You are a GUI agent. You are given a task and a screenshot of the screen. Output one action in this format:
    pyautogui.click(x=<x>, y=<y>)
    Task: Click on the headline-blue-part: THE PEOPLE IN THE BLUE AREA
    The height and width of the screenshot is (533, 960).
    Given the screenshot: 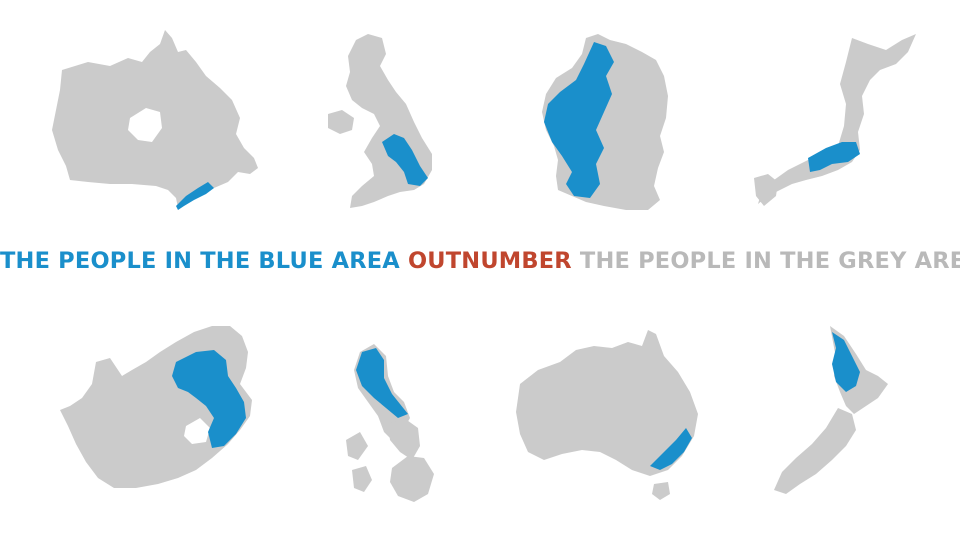 What is the action you would take?
    pyautogui.click(x=200, y=261)
    